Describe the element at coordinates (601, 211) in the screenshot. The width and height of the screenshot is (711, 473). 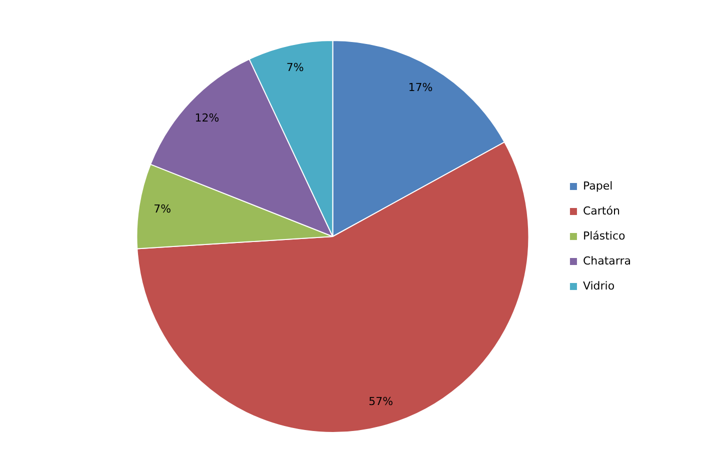
I see `legend-label: Cartón` at that location.